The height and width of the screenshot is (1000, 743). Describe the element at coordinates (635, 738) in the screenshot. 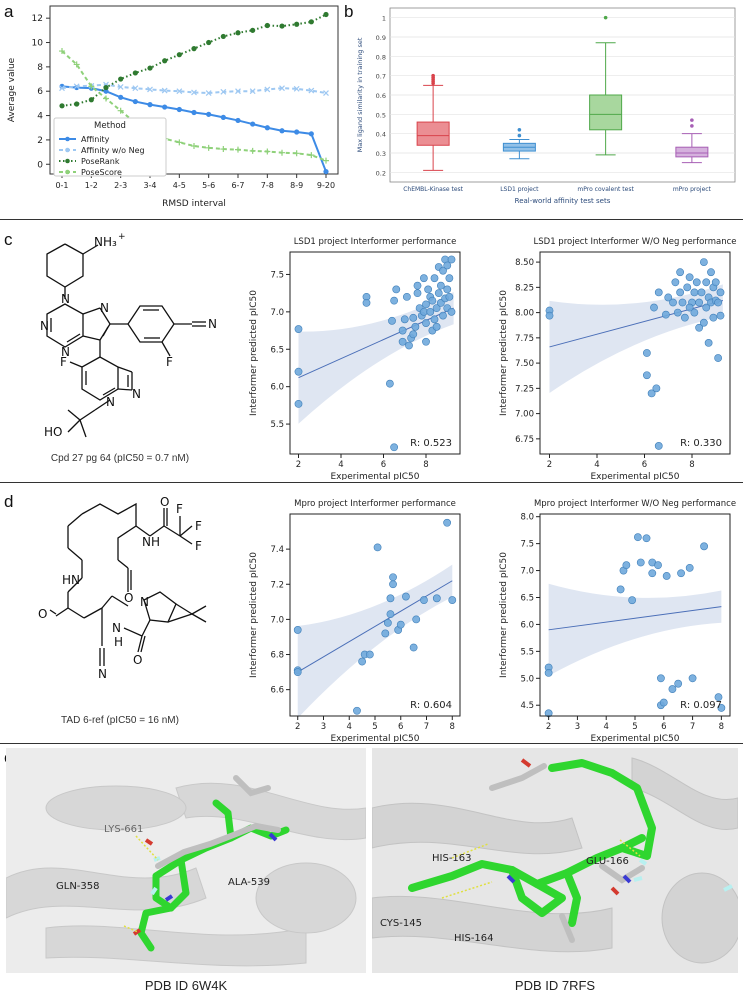

I see `x-axis-label: Experimental pIC50` at that location.